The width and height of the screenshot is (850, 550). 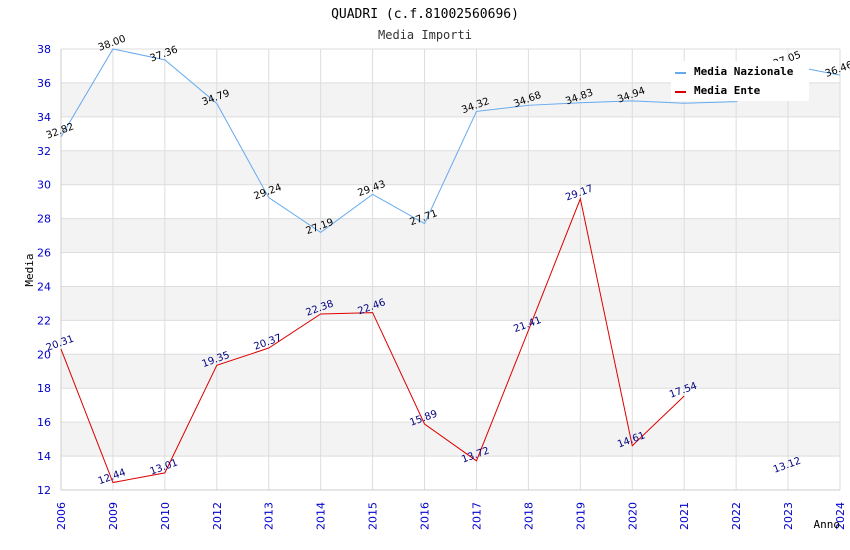 What do you see at coordinates (44, 354) in the screenshot?
I see `y-tick-label: 20` at bounding box center [44, 354].